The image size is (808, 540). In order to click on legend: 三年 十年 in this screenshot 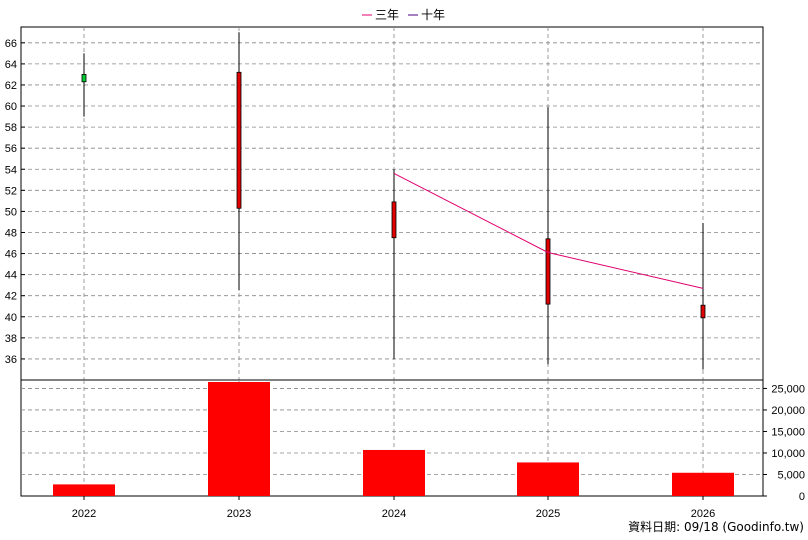, I will do `click(403, 15)`.